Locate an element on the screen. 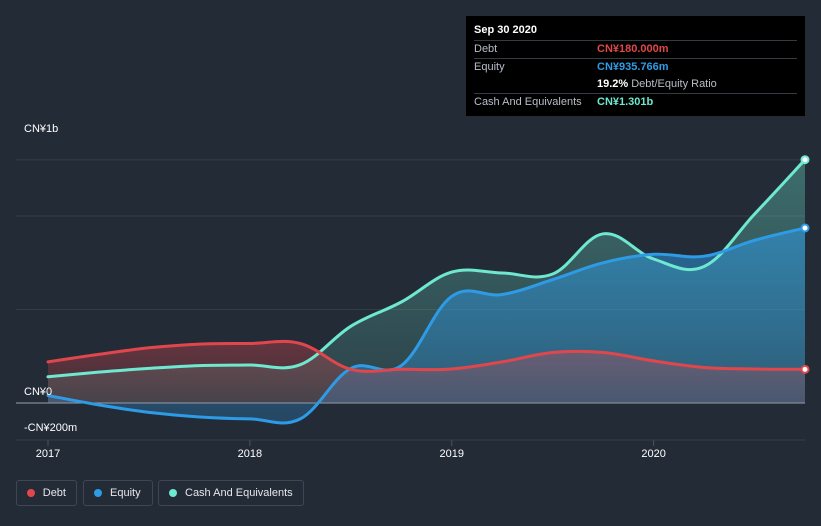 The height and width of the screenshot is (526, 821). debt-area is located at coordinates (426, 372).